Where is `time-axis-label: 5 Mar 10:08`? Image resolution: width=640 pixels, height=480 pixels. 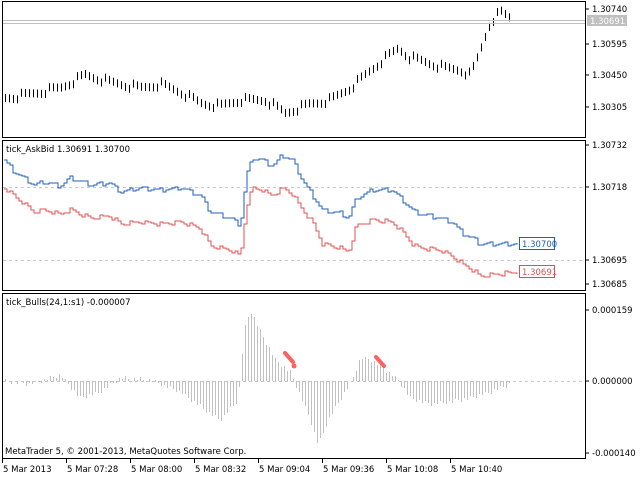
time-axis-label: 5 Mar 10:08 is located at coordinates (412, 470).